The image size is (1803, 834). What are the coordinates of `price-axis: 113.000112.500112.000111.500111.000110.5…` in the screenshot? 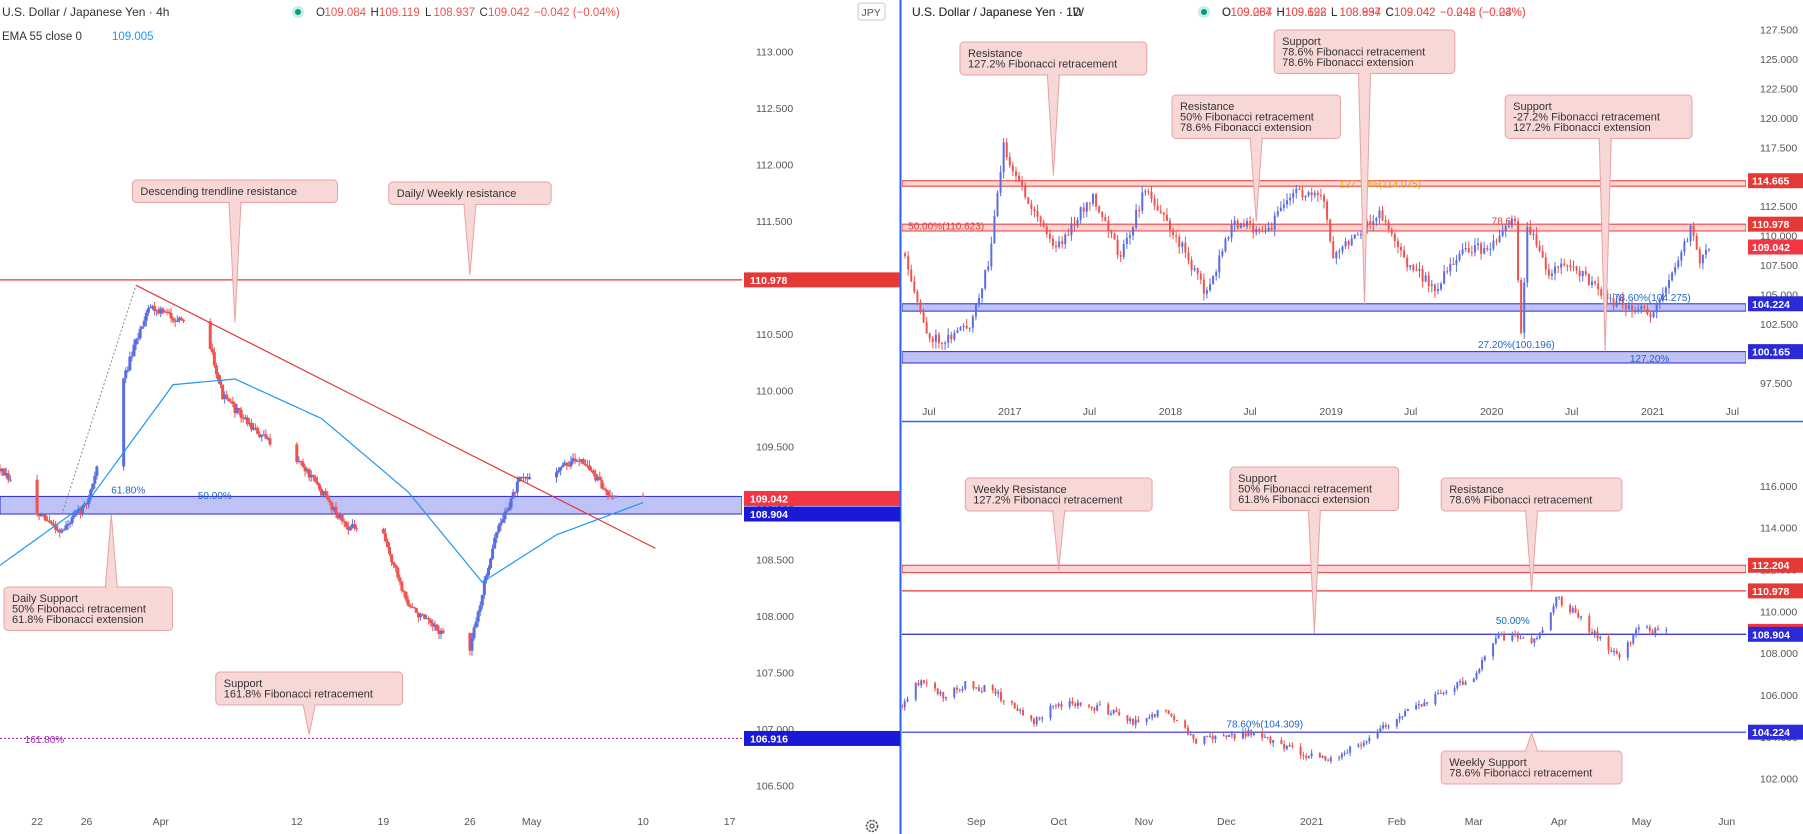 It's located at (822, 420).